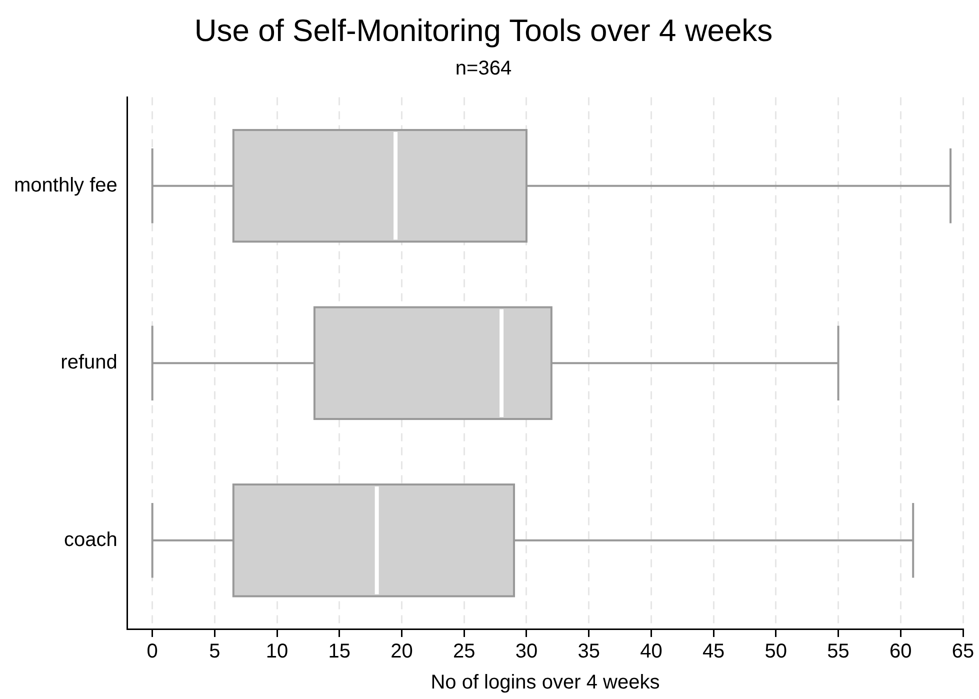 This screenshot has width=979, height=699. What do you see at coordinates (776, 651) in the screenshot?
I see `x-tick-label: 50` at bounding box center [776, 651].